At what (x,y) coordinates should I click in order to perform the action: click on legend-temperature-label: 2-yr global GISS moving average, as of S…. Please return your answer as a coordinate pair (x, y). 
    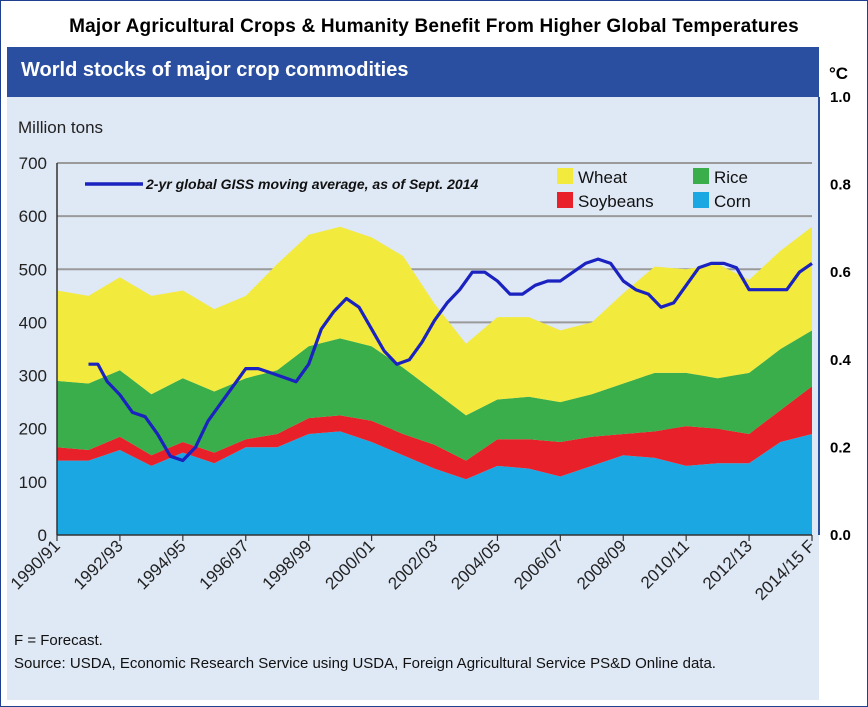
    Looking at the image, I should click on (311, 184).